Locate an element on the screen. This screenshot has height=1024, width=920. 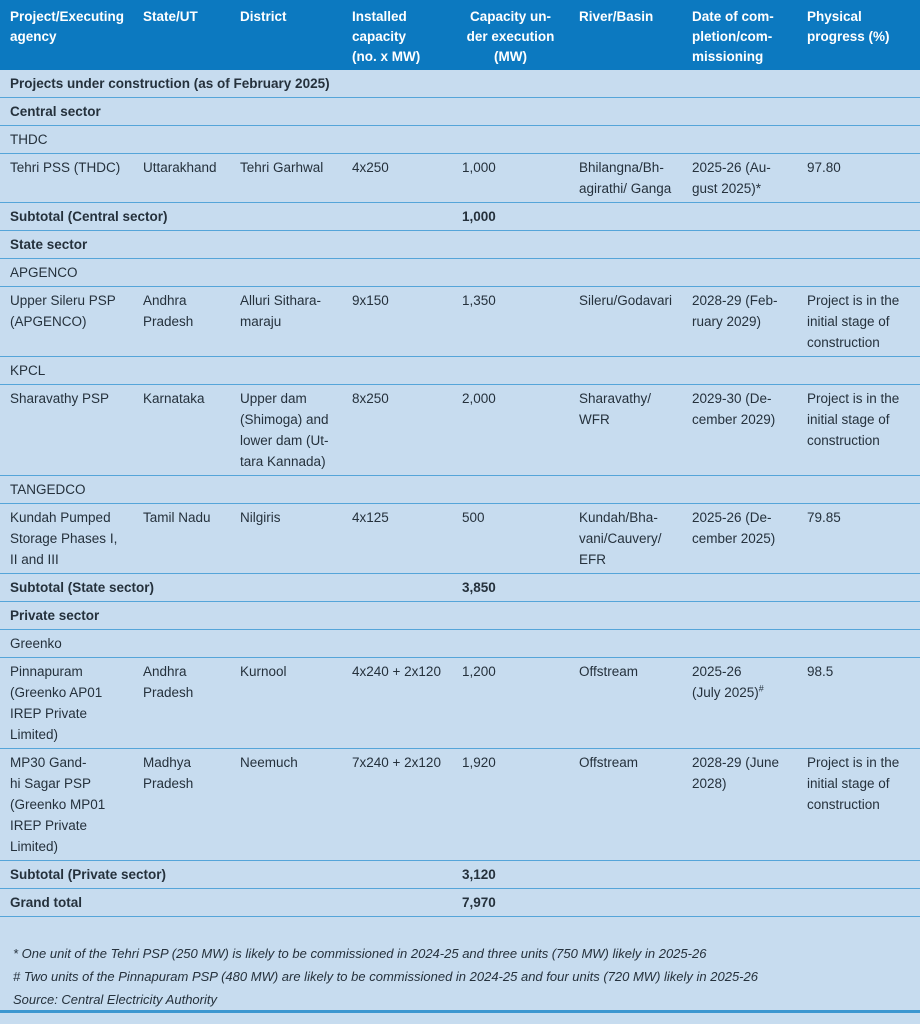
cell-capacity: 500 is located at coordinates (510, 538).